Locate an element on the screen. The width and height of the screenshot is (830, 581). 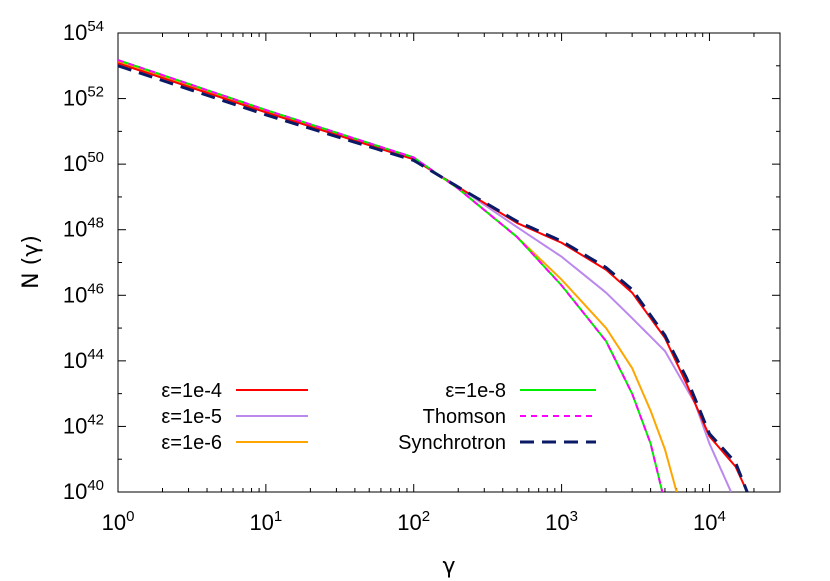
y-tick-exponent: 50 is located at coordinates (95, 157).